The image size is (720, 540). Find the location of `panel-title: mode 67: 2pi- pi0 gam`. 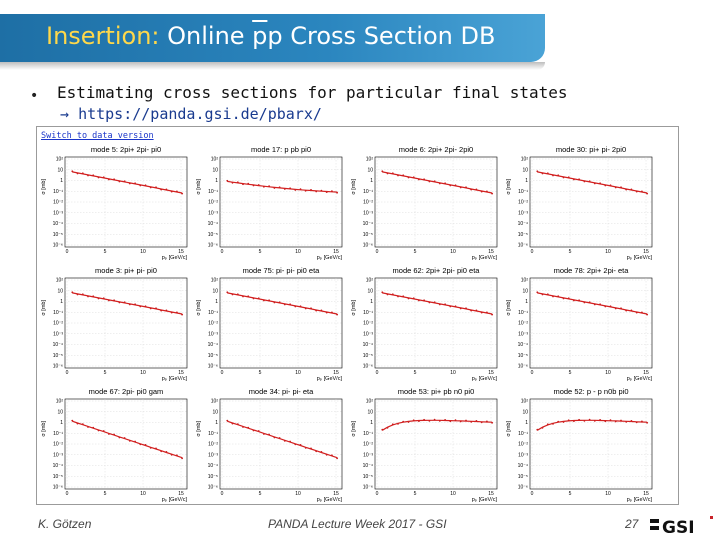

panel-title: mode 67: 2pi- pi0 gam is located at coordinates (126, 391).